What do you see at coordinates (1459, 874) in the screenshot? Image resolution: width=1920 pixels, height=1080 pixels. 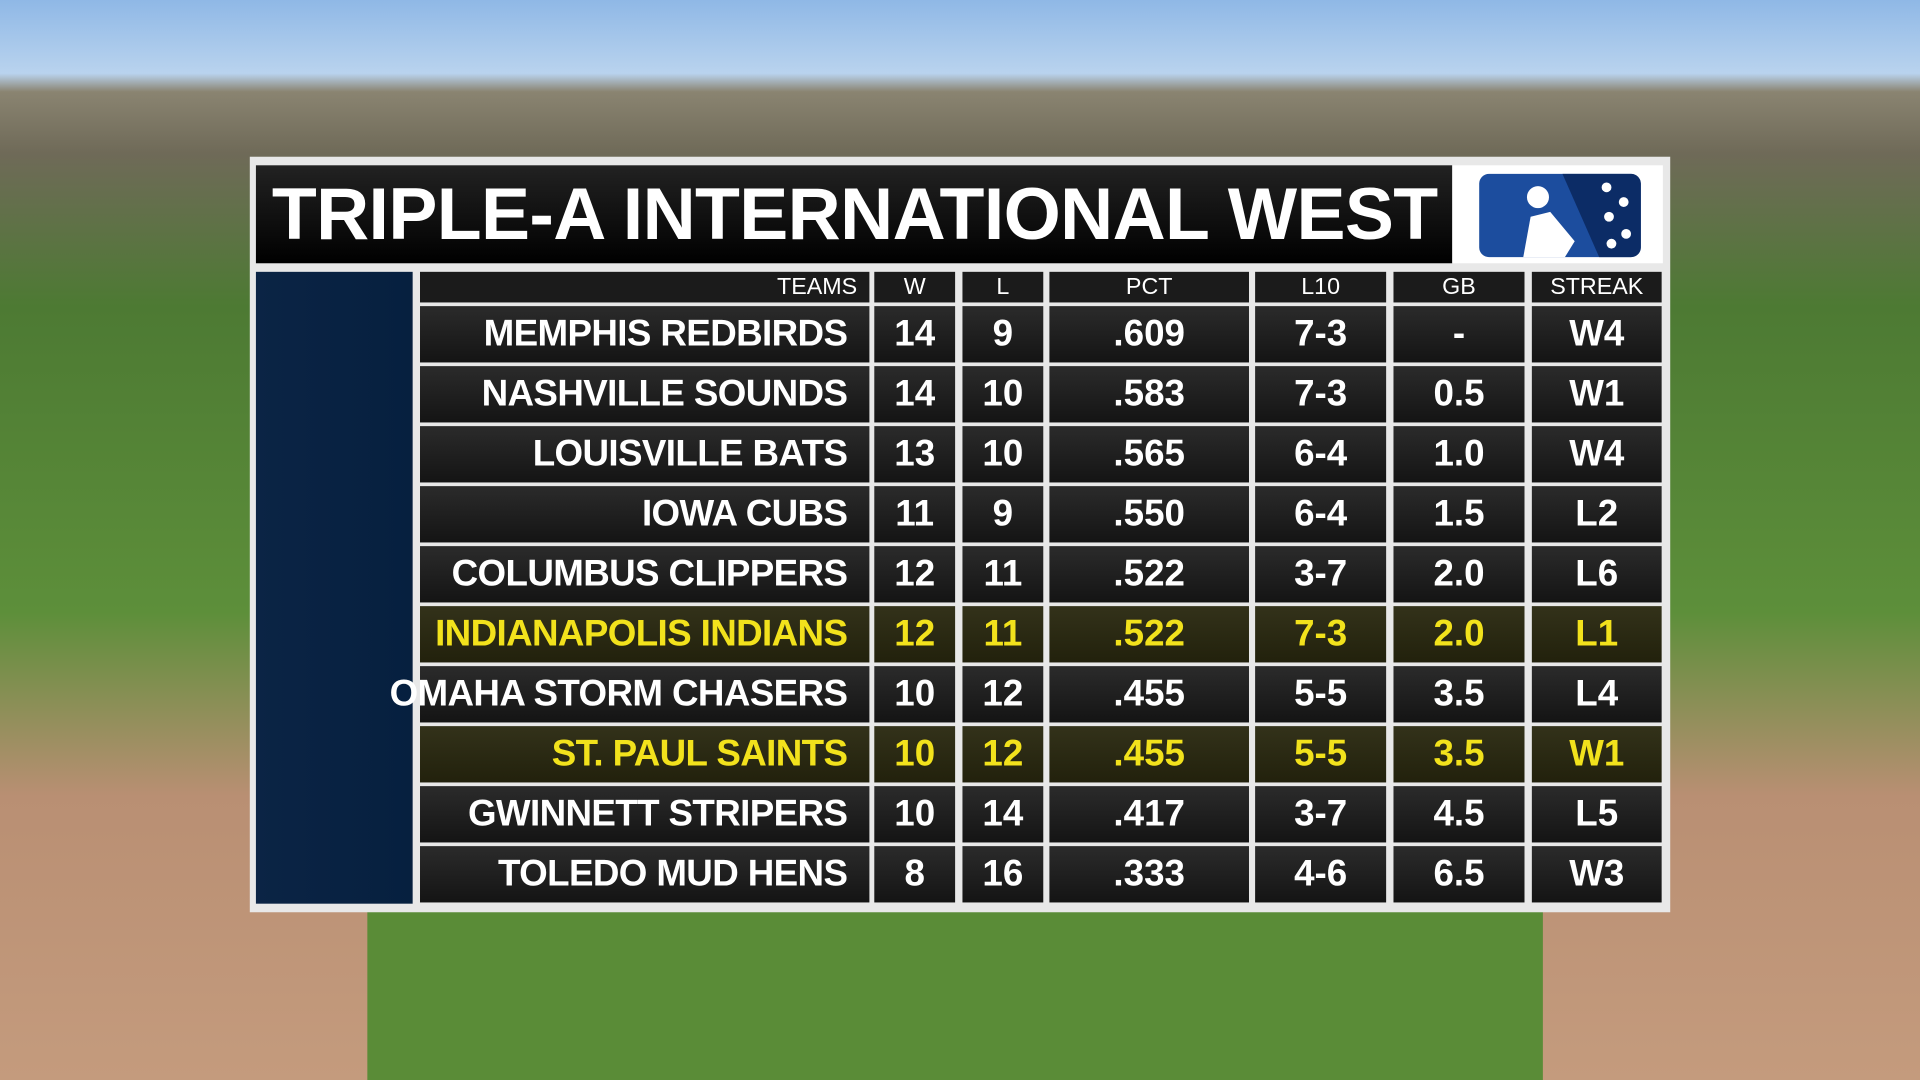 I see `games-back-cell: 6.5` at bounding box center [1459, 874].